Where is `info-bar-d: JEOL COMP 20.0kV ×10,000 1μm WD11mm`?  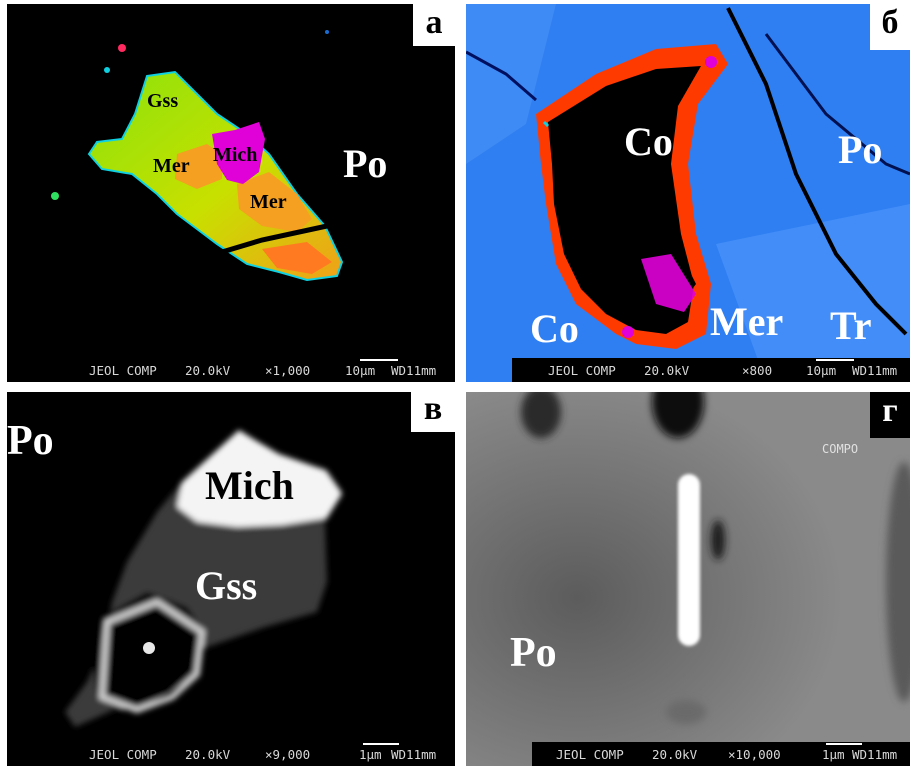 info-bar-d: JEOL COMP 20.0kV ×10,000 1μm WD11mm is located at coordinates (721, 754).